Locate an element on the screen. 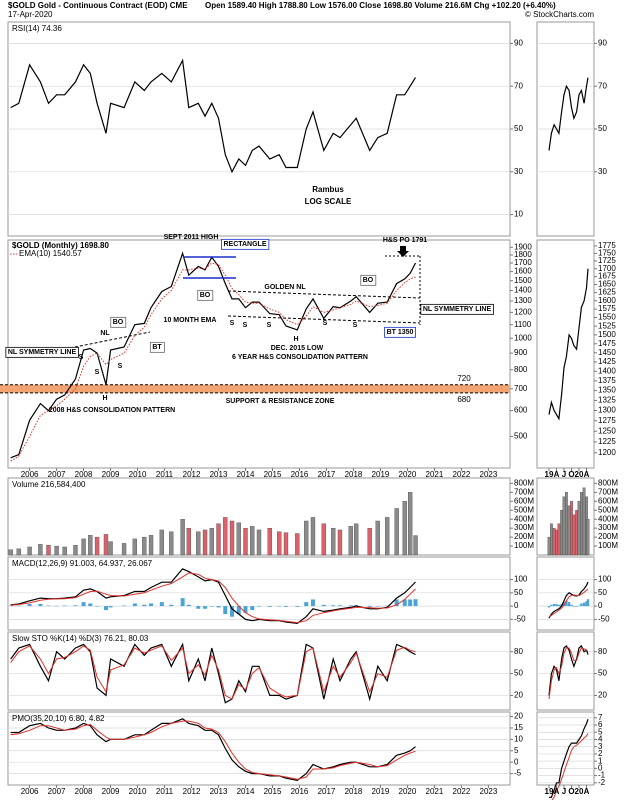 The width and height of the screenshot is (624, 800). x-tick-label: 2013 is located at coordinates (219, 791).